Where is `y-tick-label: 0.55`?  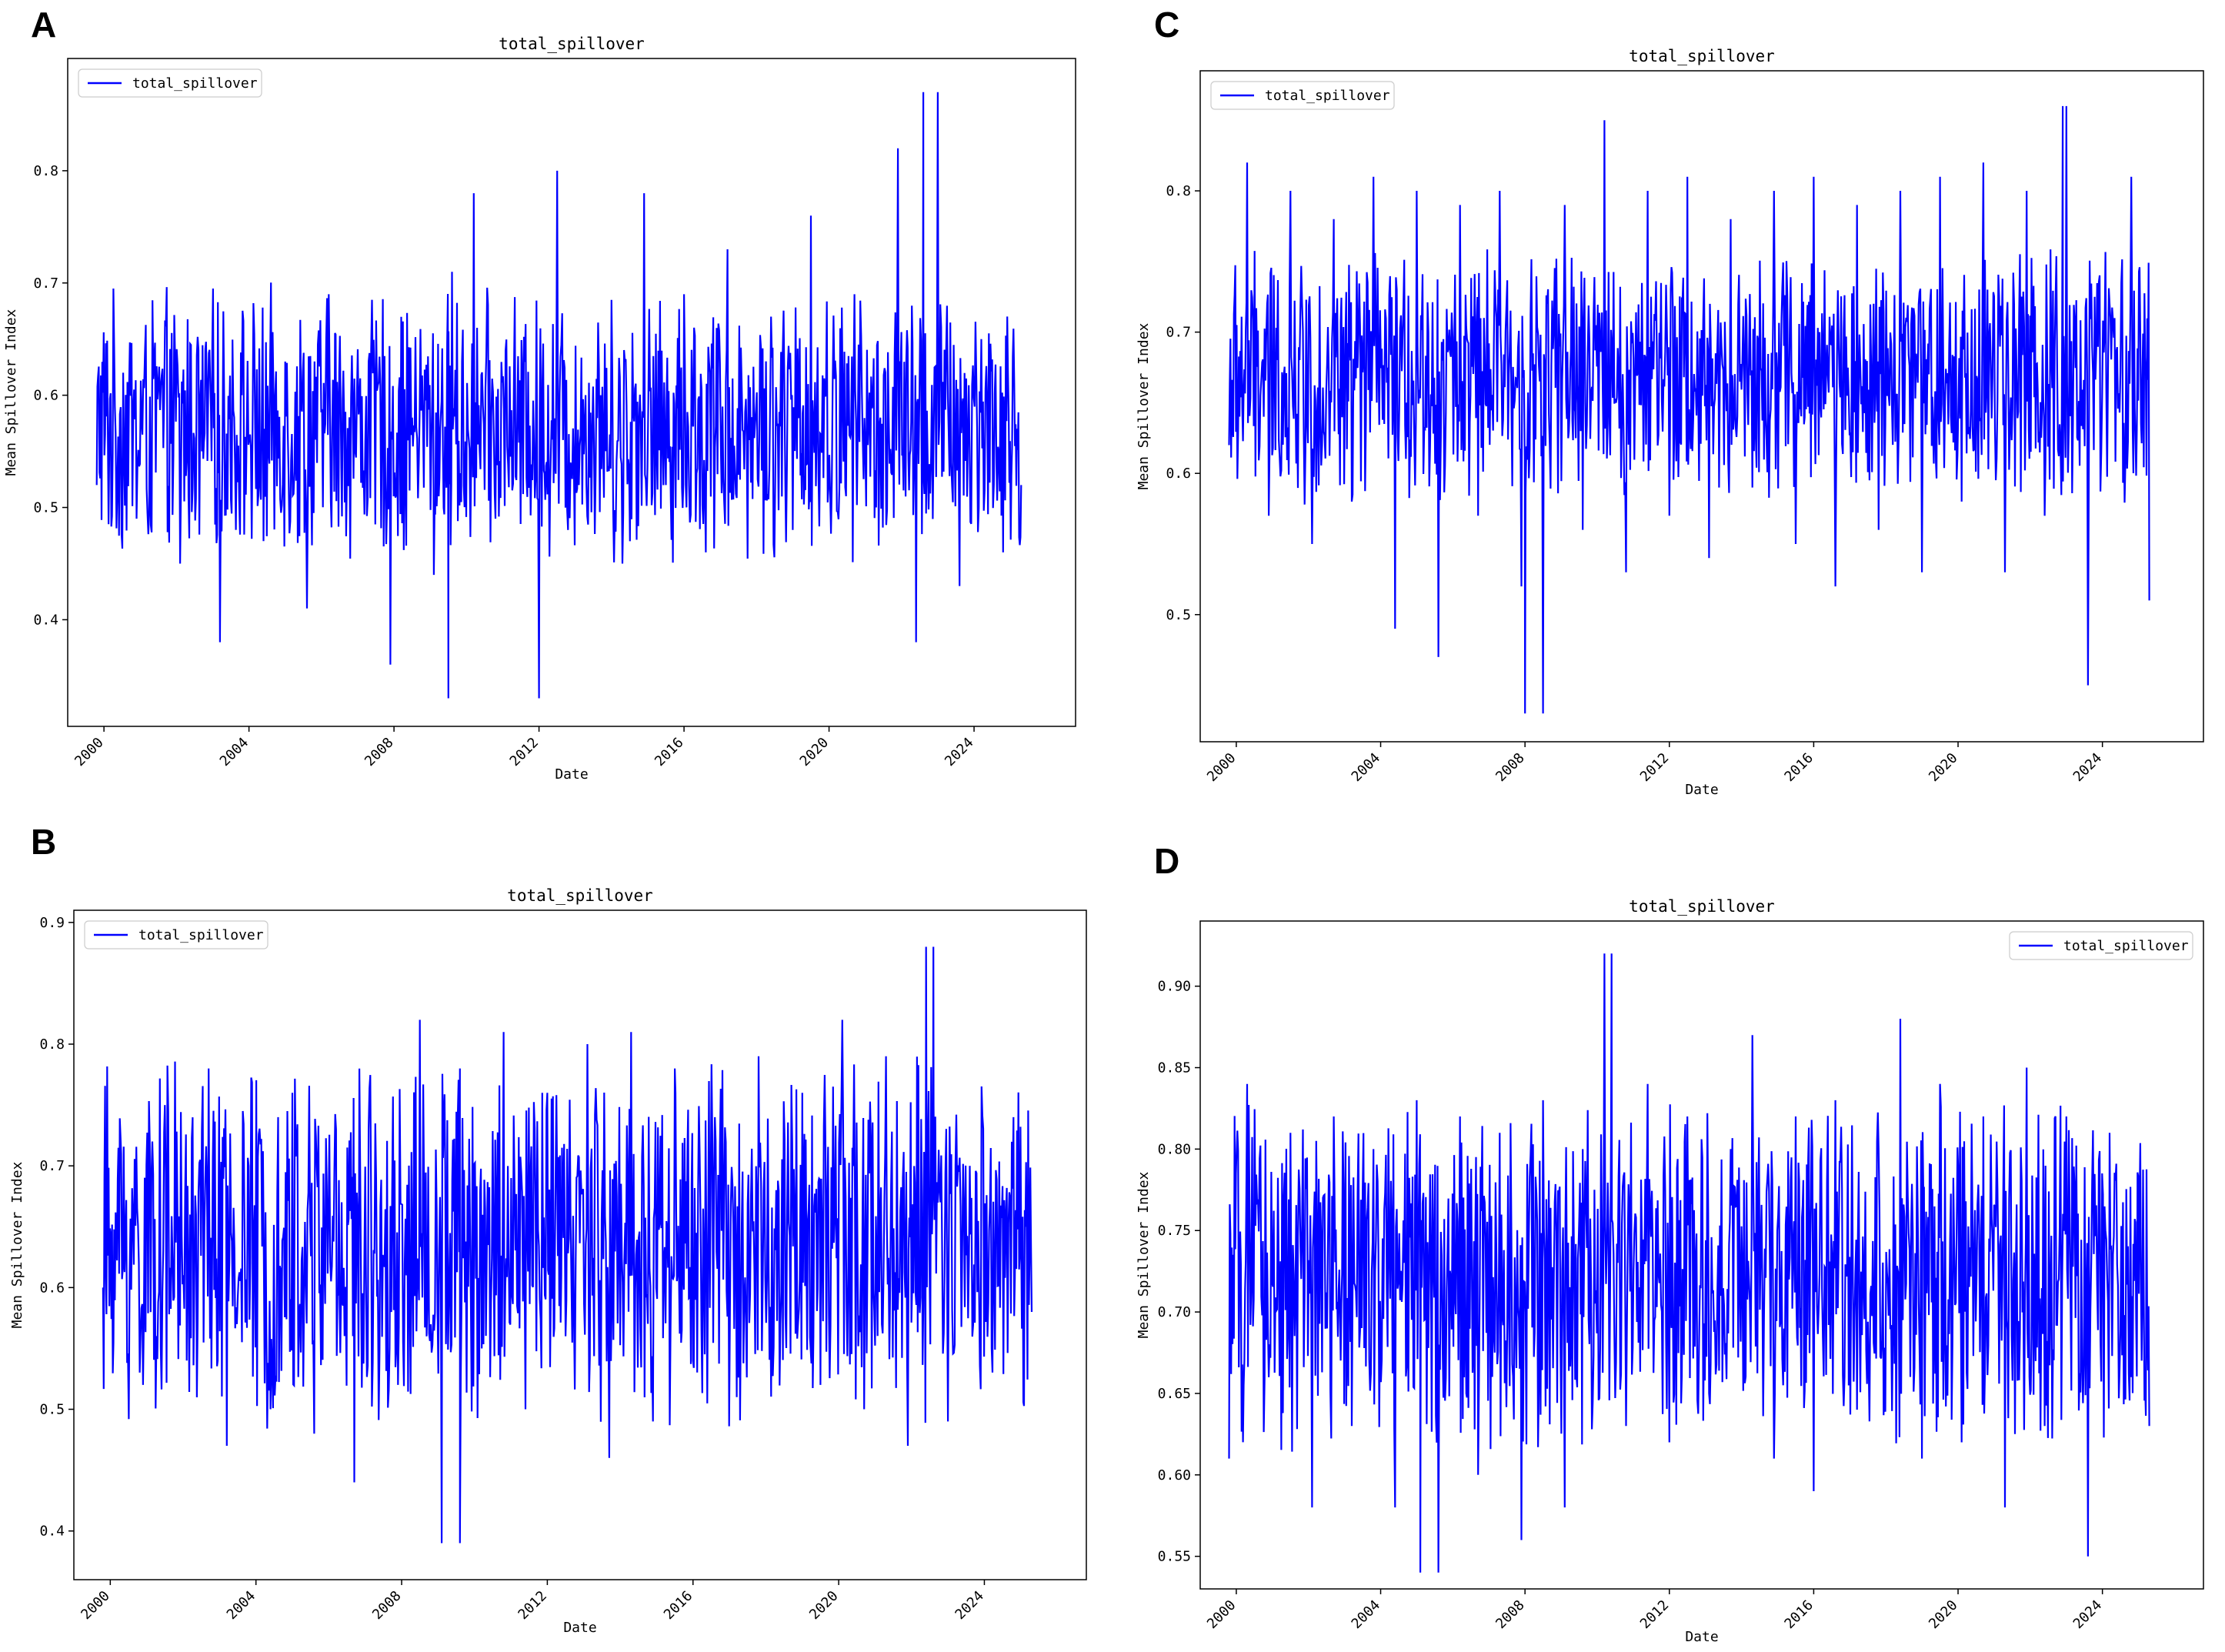
y-tick-label: 0.55 is located at coordinates (1175, 1557).